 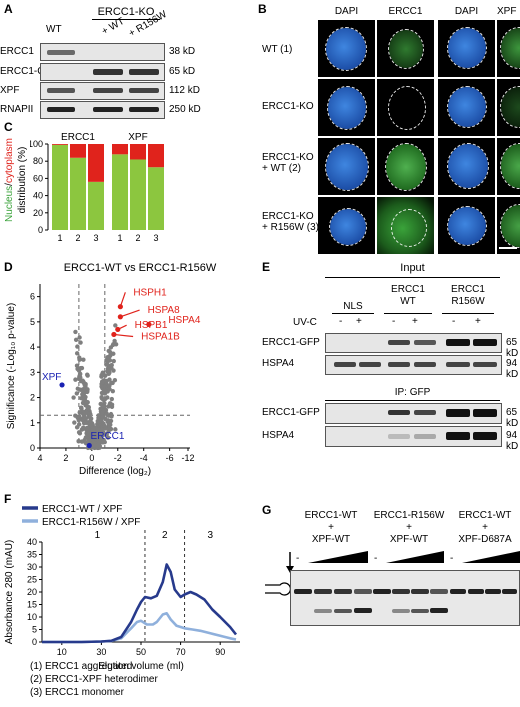 I want to click on panel-g-minus-3: -, so click(x=452, y=558).